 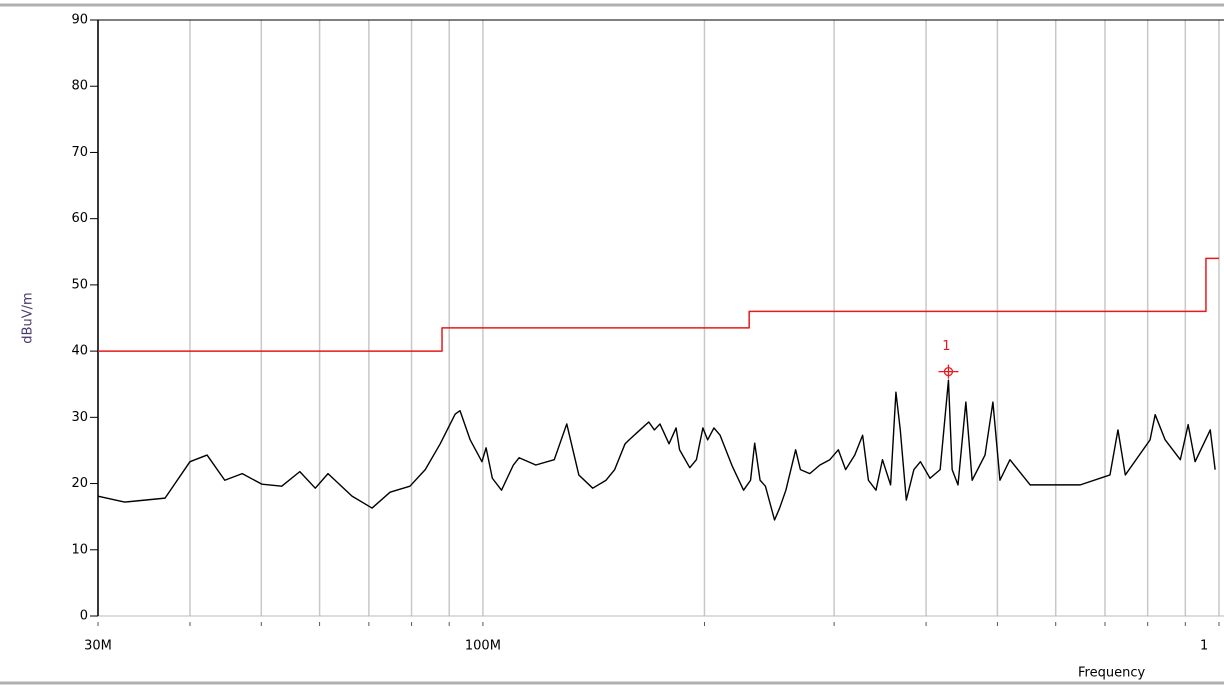 I want to click on x-tick-label: 30M, so click(x=98, y=646).